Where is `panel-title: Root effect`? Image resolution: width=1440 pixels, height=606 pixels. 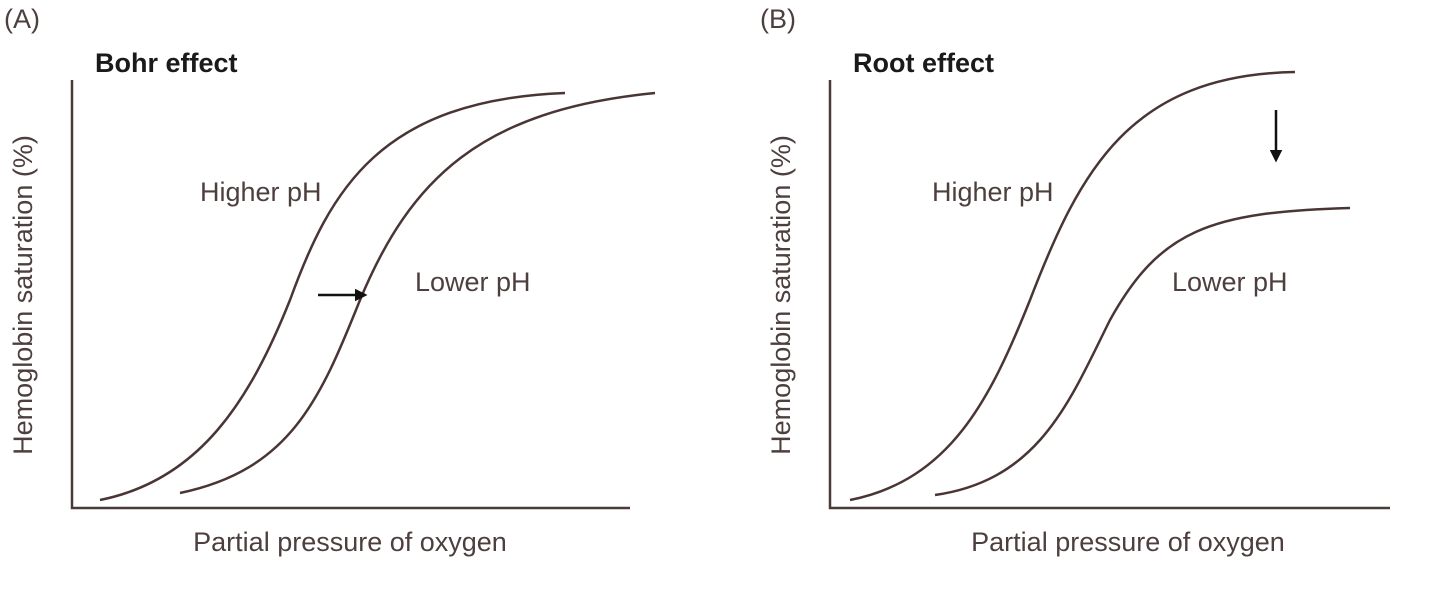
panel-title: Root effect is located at coordinates (923, 63).